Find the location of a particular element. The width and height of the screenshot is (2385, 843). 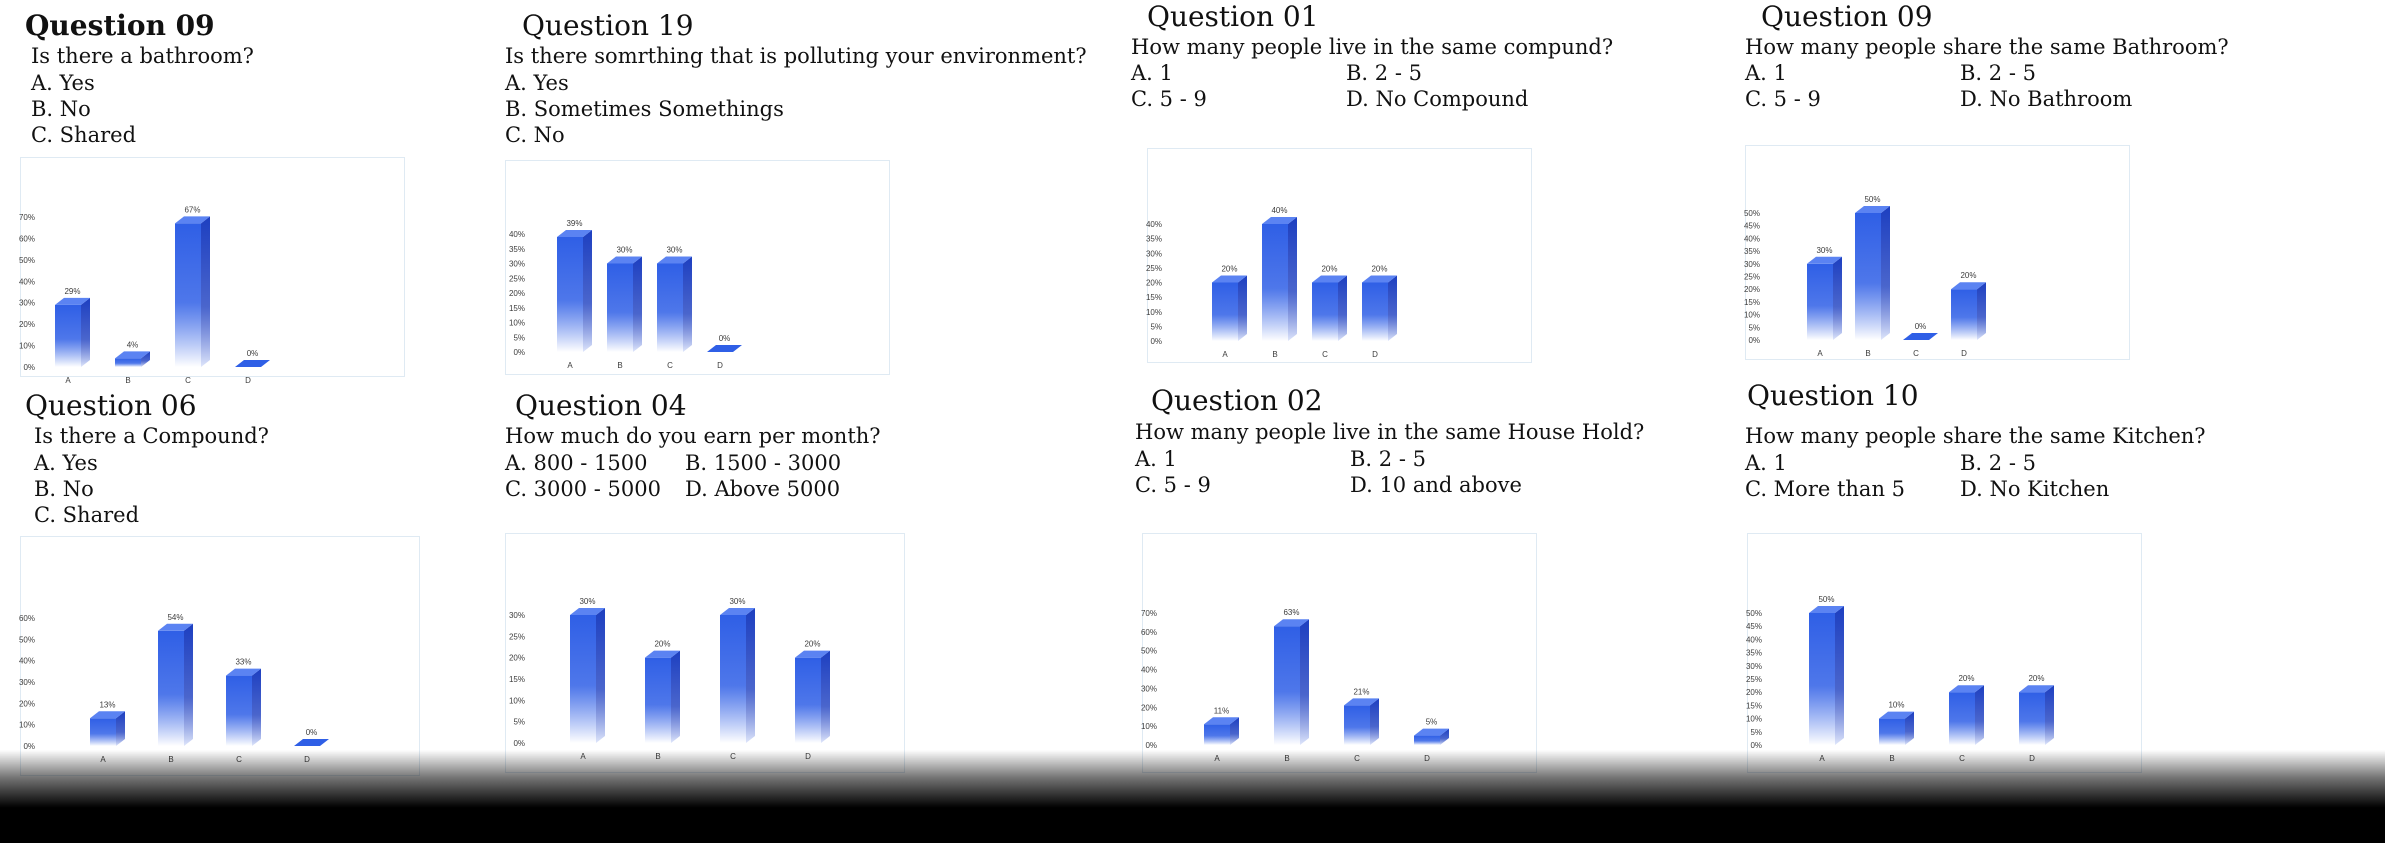

data-label: 10% is located at coordinates (1896, 705).